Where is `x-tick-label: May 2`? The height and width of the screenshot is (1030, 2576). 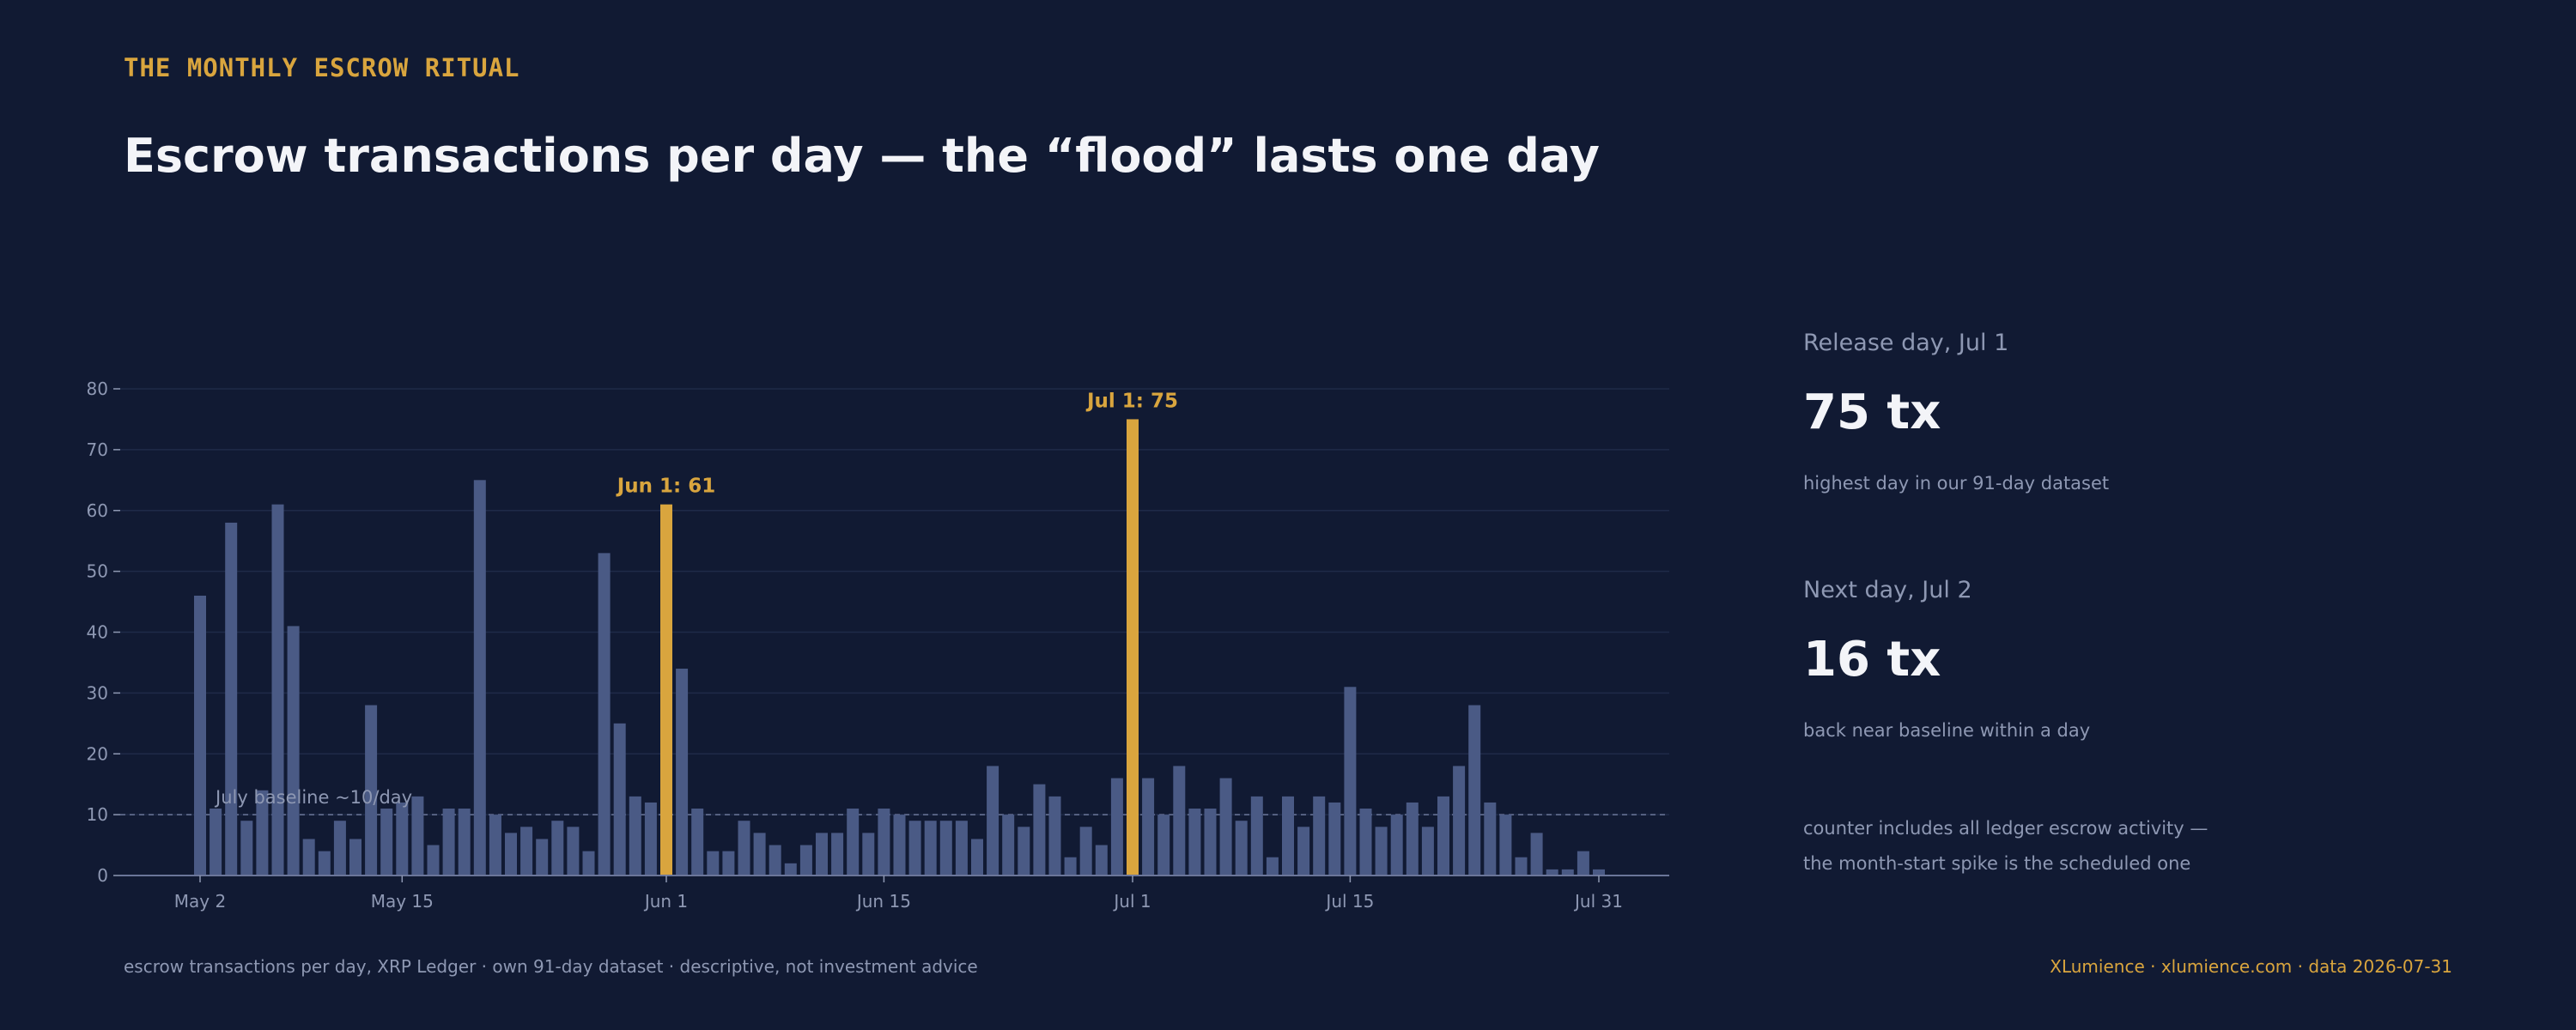
x-tick-label: May 2 is located at coordinates (200, 901).